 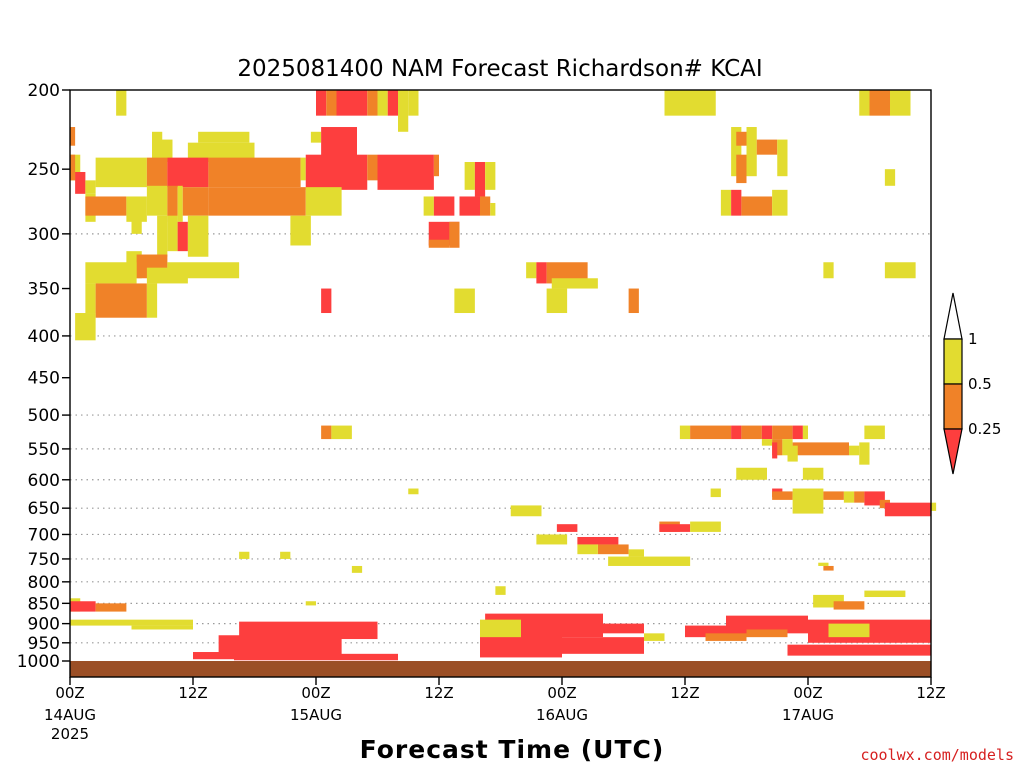 What do you see at coordinates (930, 693) in the screenshot?
I see `x-tick-label: 12Z` at bounding box center [930, 693].